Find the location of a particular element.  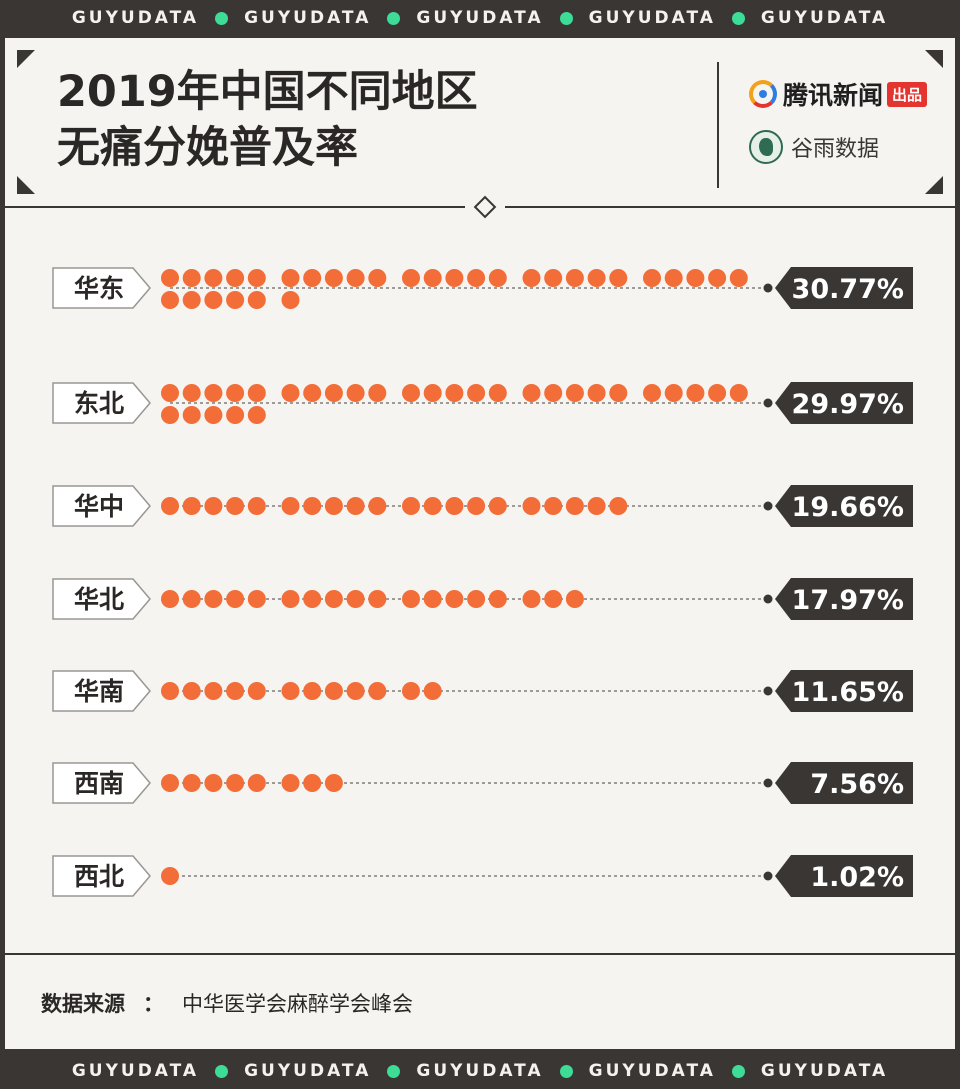

tencent-news-badge: 出品 is located at coordinates (907, 94).